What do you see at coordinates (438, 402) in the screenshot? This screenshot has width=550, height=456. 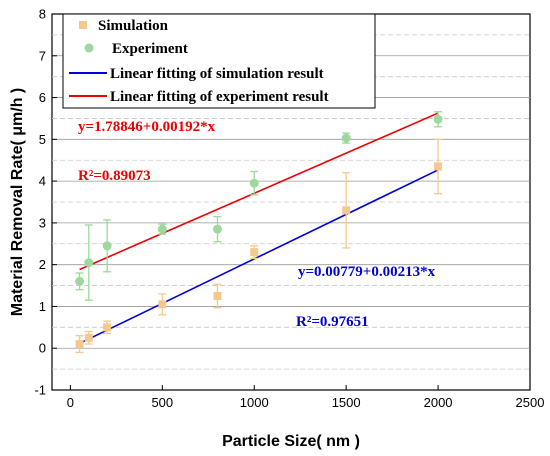 I see `x-tick-label: 2000` at bounding box center [438, 402].